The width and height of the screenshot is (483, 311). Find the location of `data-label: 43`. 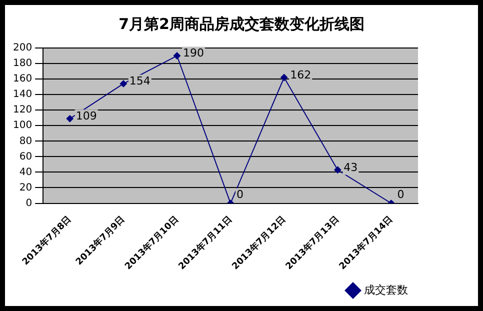

data-label: 43 is located at coordinates (351, 167).